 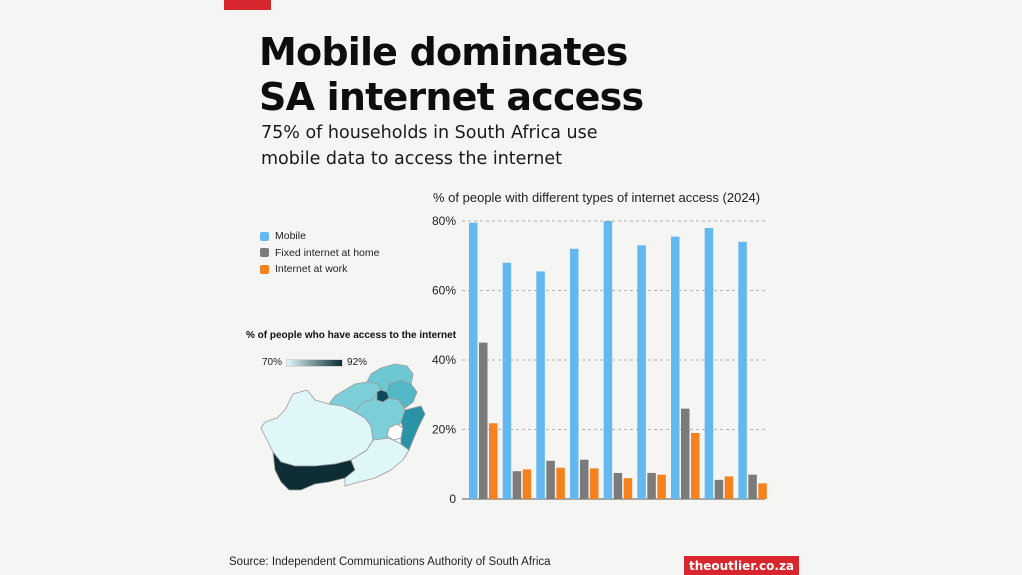 What do you see at coordinates (264, 253) in the screenshot?
I see `legend-swatch-fixed` at bounding box center [264, 253].